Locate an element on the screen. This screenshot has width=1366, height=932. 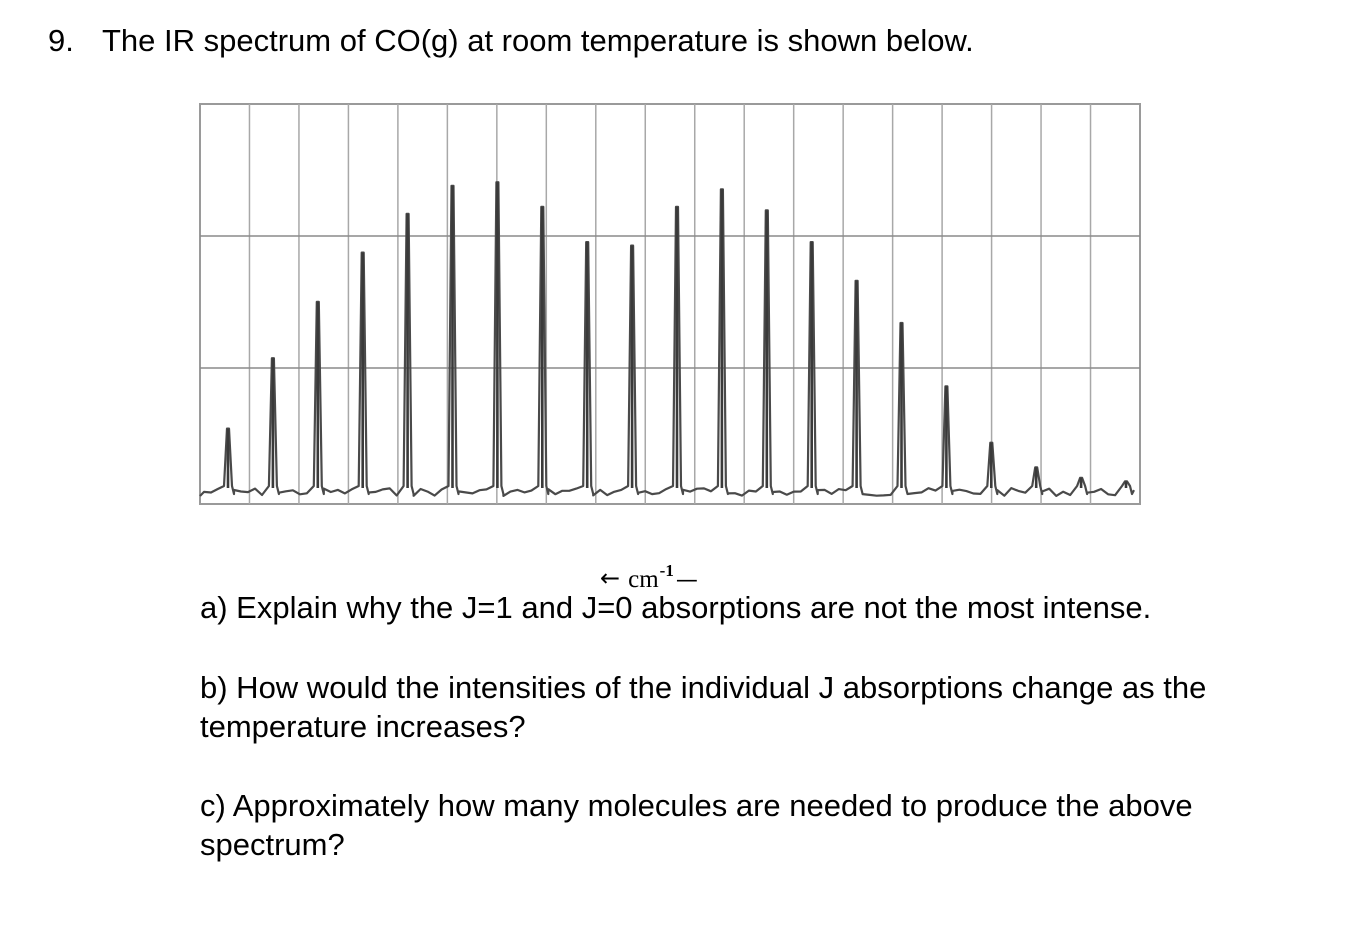
left-arrow-icon: ← is located at coordinates (610, 578).